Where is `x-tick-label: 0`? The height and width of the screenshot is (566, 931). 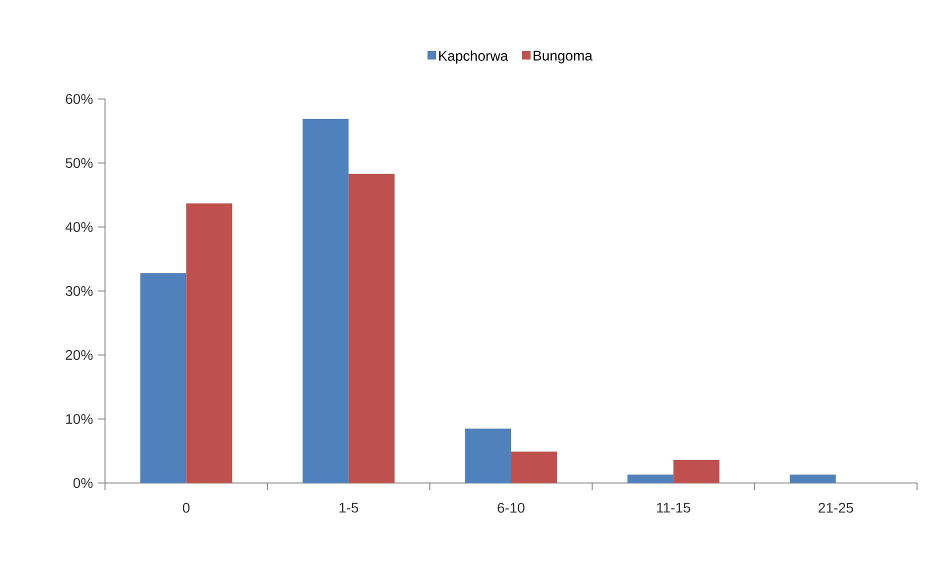 x-tick-label: 0 is located at coordinates (186, 507).